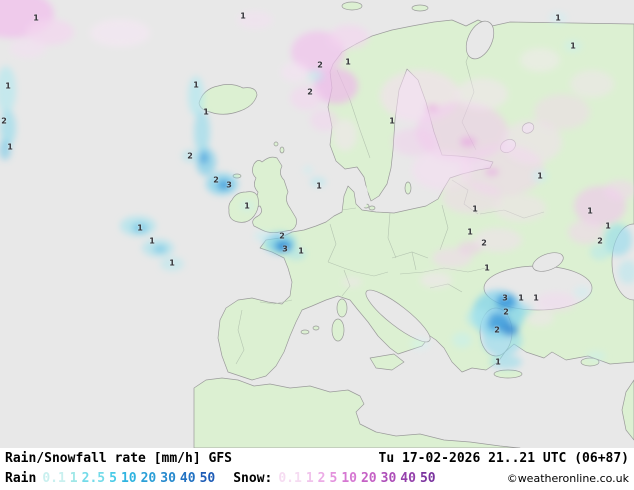  Describe the element at coordinates (387, 362) in the screenshot. I see `coastline-sicily` at that location.